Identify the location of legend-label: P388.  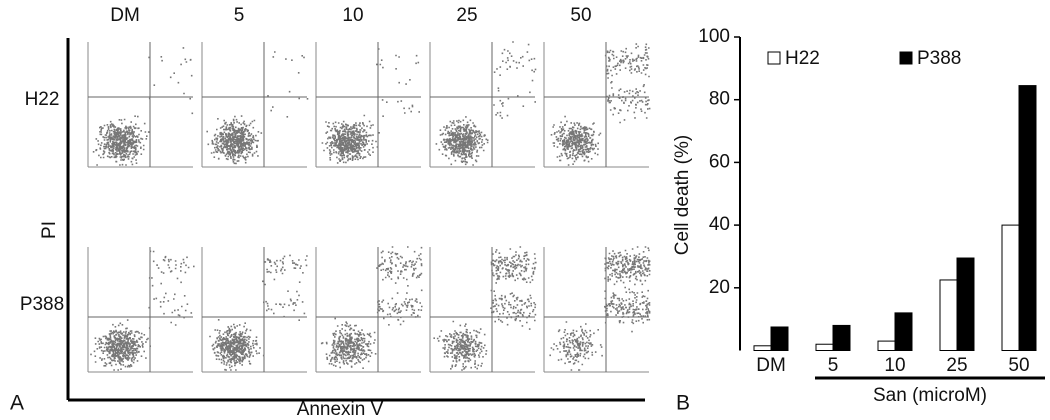
(939, 58).